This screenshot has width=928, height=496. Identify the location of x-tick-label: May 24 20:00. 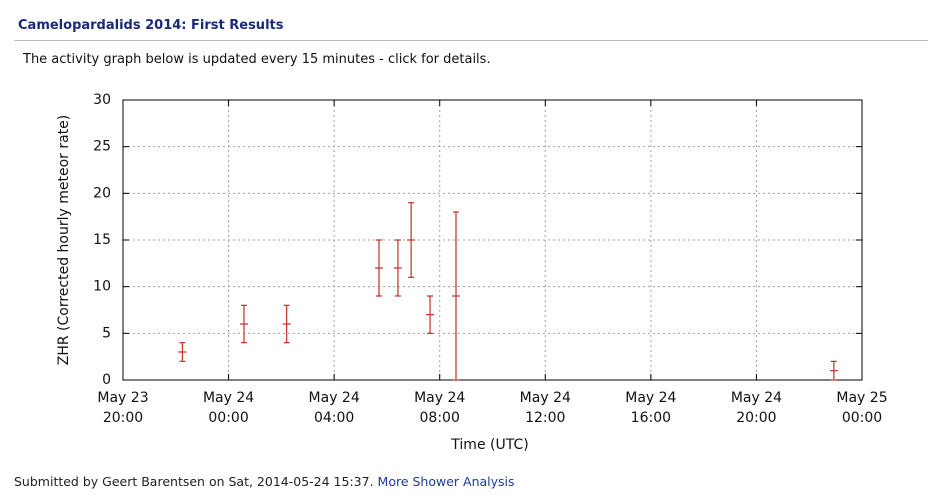
(756, 408).